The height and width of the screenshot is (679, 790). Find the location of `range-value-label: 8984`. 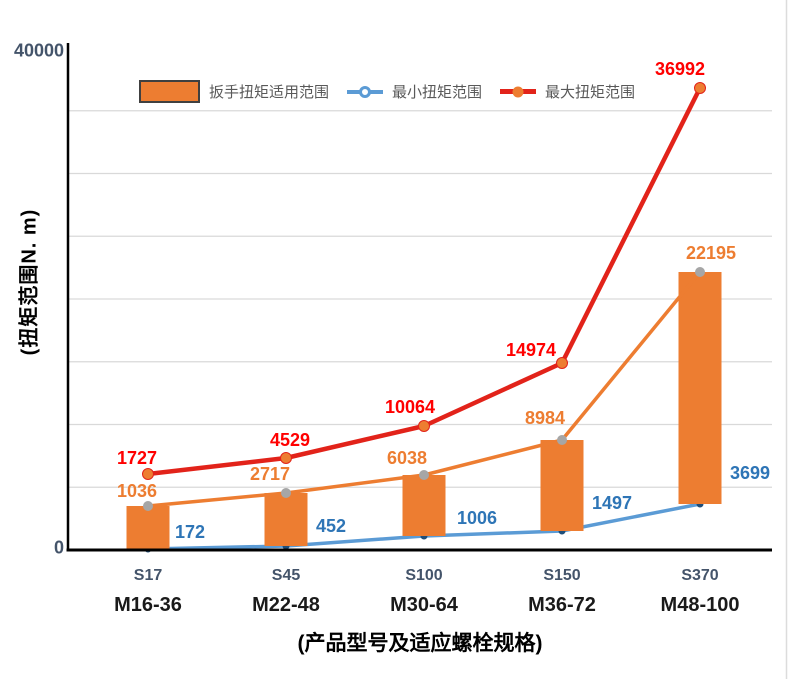

range-value-label: 8984 is located at coordinates (545, 418).